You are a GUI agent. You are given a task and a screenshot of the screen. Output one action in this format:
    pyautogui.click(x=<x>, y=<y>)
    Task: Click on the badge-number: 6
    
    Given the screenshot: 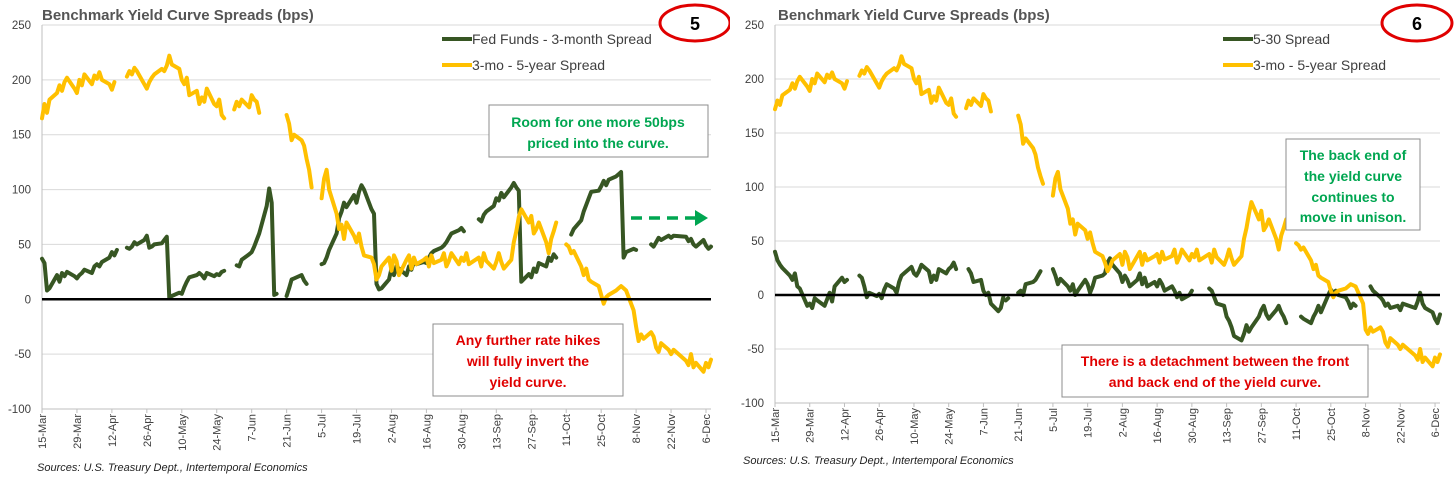 What is the action you would take?
    pyautogui.click(x=1417, y=24)
    